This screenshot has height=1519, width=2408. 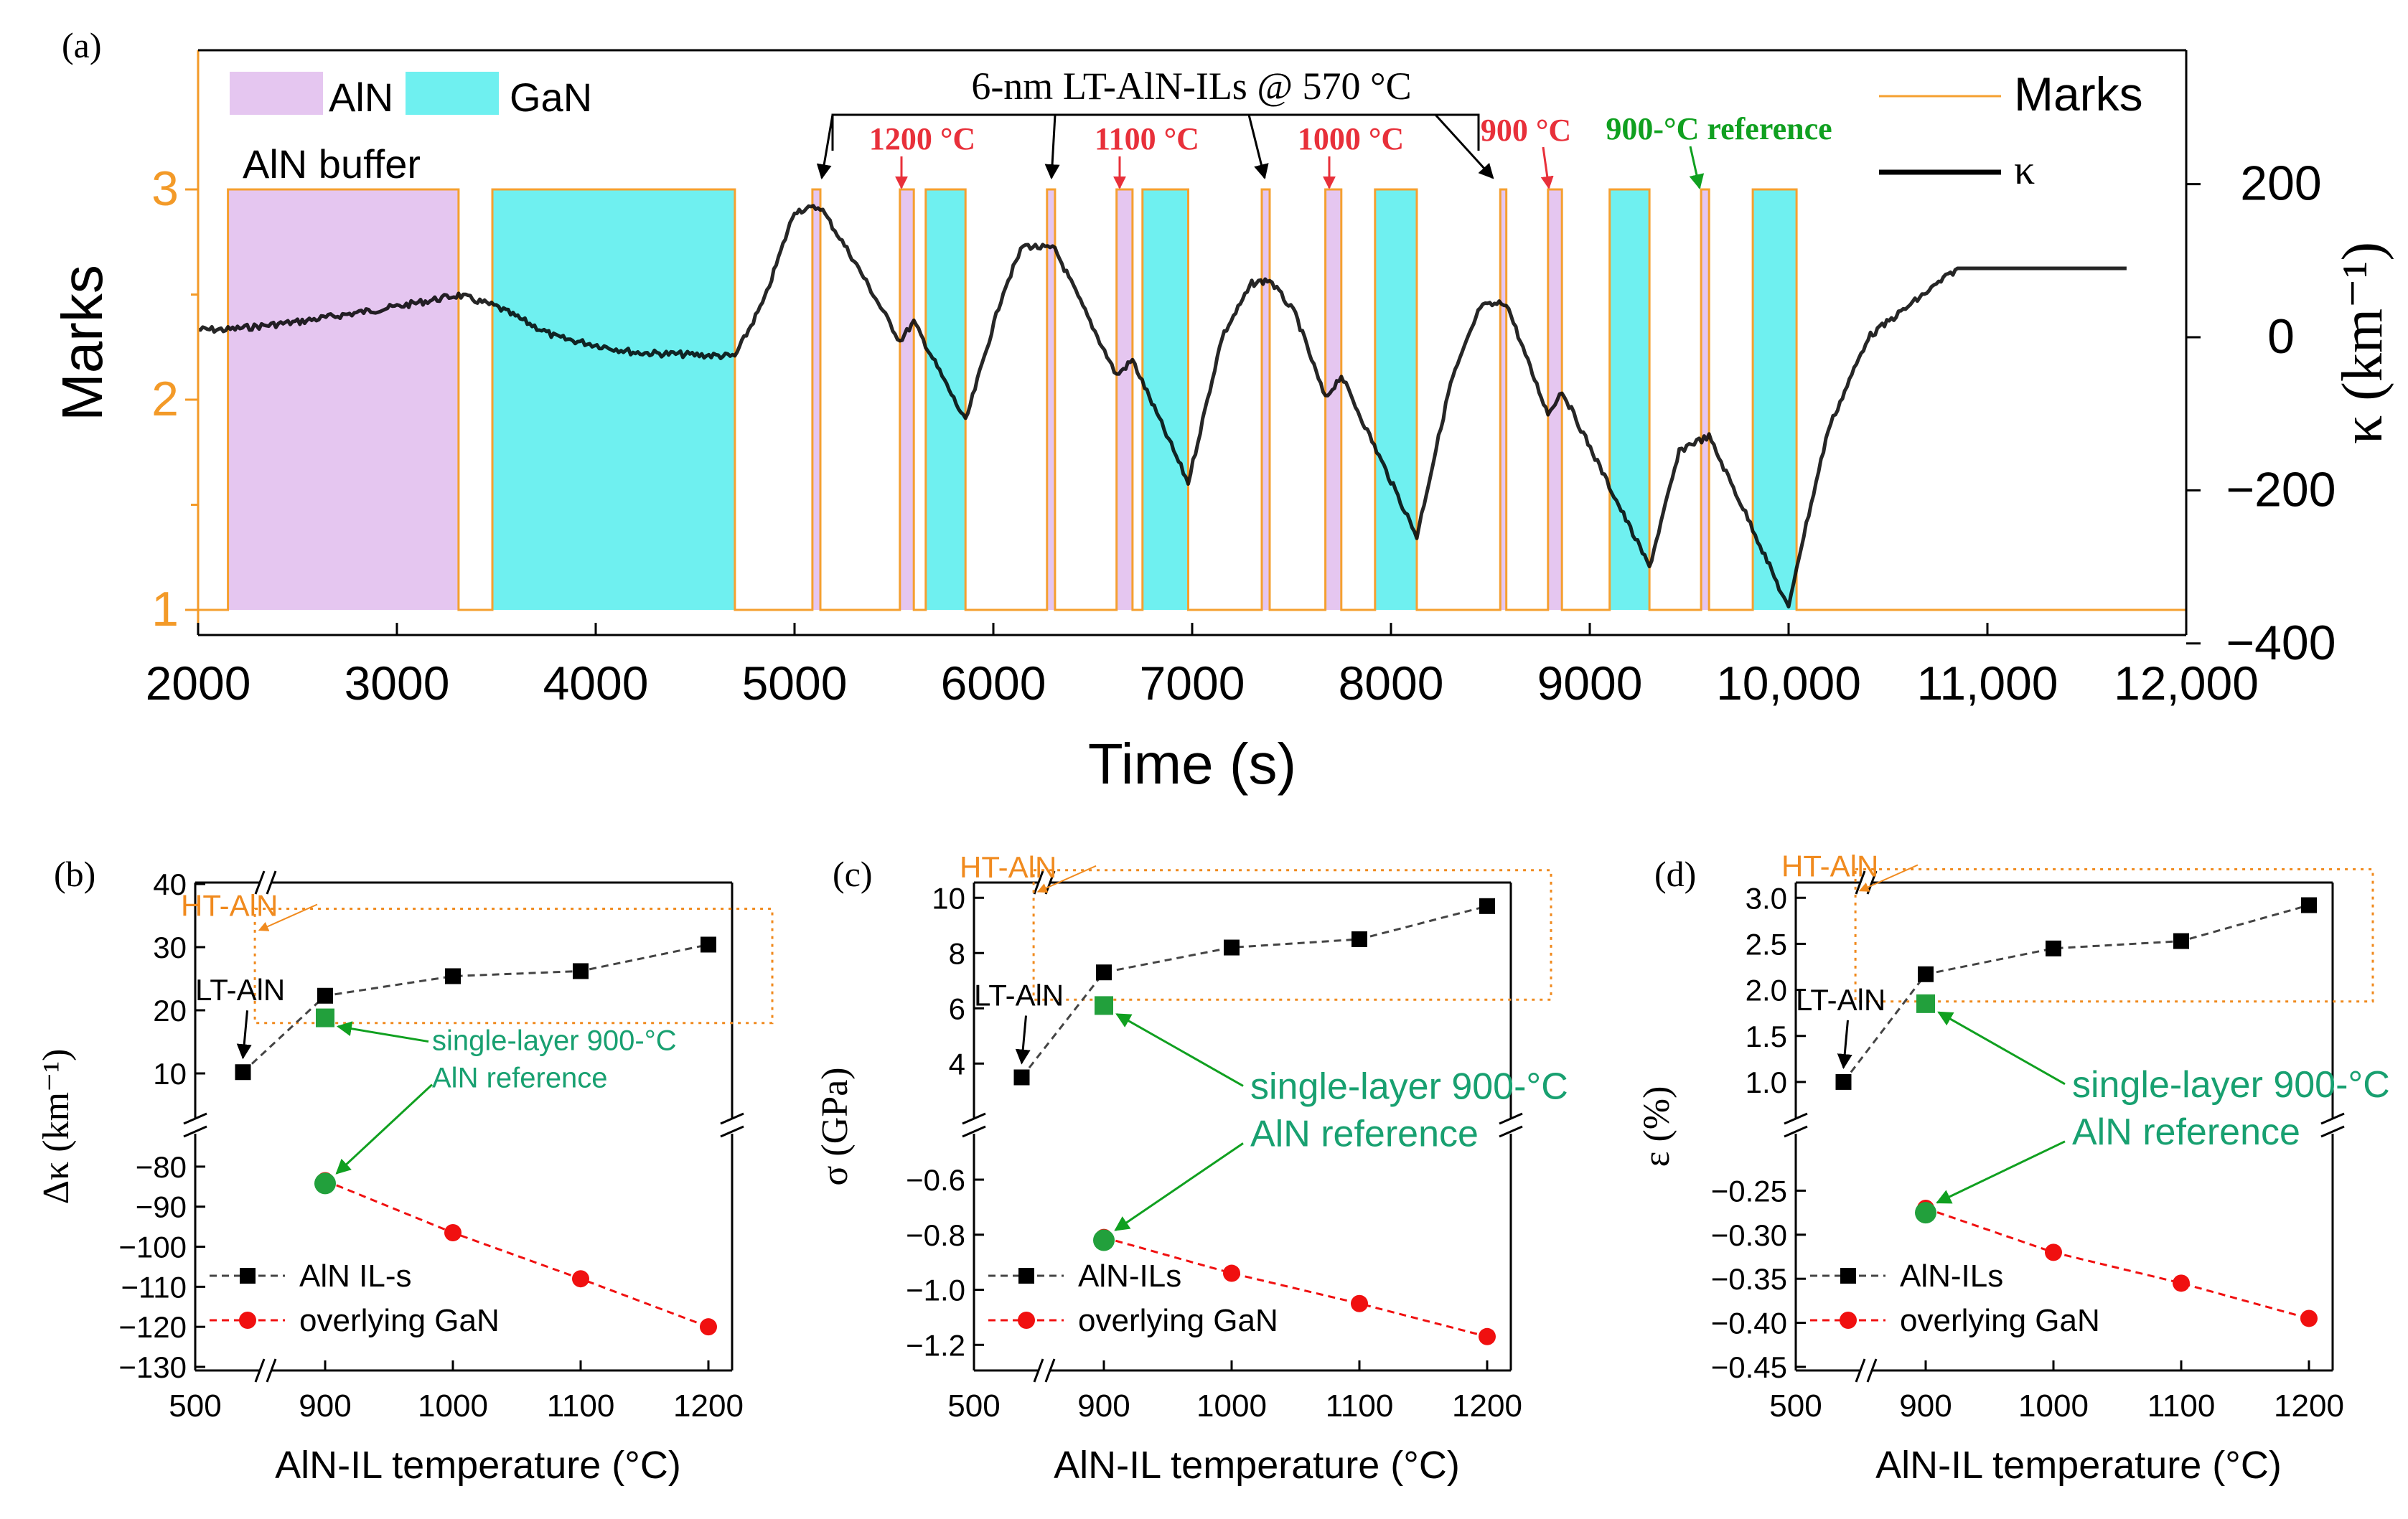 What do you see at coordinates (551, 97) in the screenshot?
I see `a-legend-gan-label: GaN` at bounding box center [551, 97].